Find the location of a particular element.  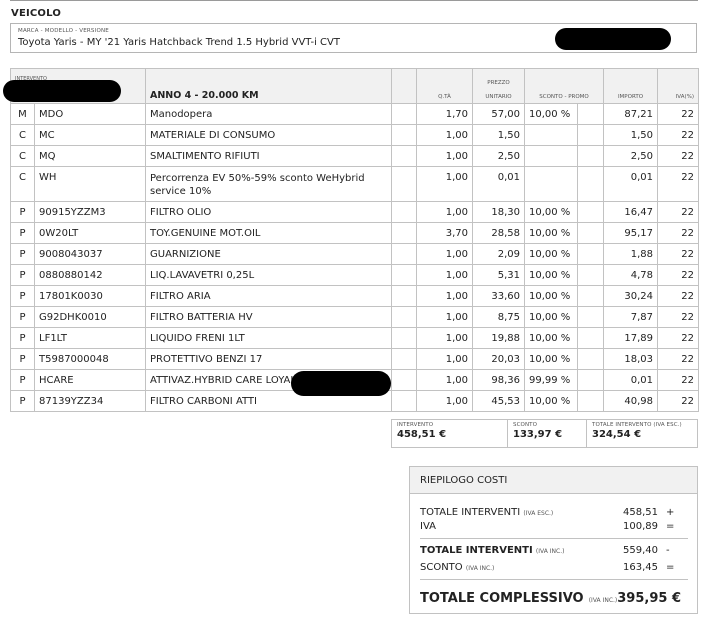

cell-disc is located at coordinates (551, 184).